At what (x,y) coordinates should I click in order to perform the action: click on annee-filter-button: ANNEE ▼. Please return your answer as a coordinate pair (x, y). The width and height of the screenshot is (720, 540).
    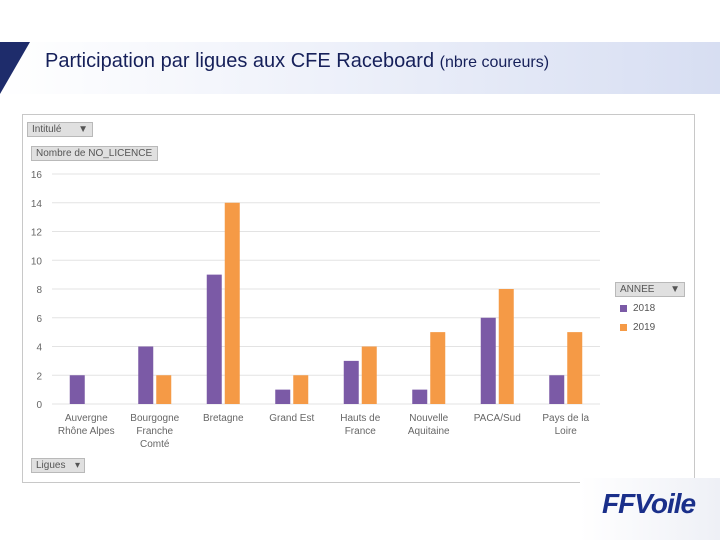
    Looking at the image, I should click on (650, 289).